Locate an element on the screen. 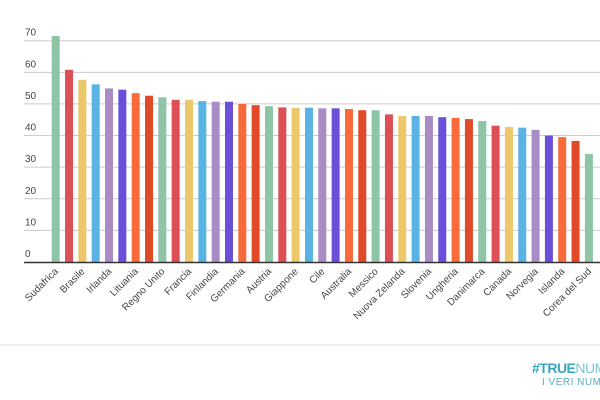 Image resolution: width=600 pixels, height=400 pixels. logo-text: #TRUE is located at coordinates (554, 368).